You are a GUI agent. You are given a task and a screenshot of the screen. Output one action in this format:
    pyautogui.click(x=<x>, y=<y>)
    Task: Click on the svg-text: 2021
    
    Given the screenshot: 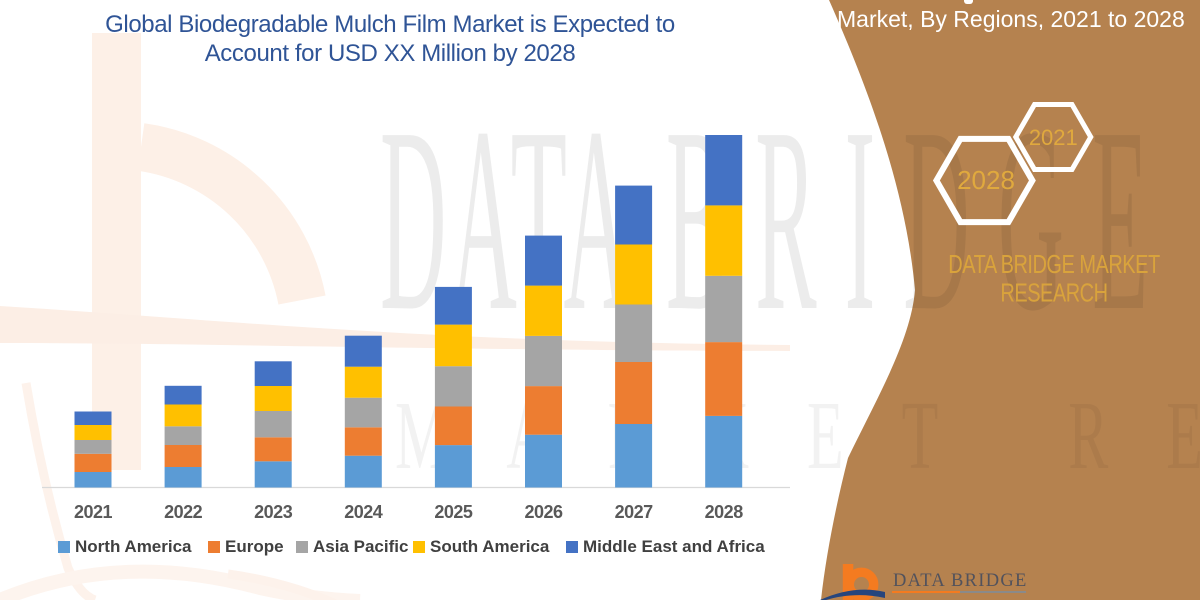 What is the action you would take?
    pyautogui.click(x=1053, y=137)
    